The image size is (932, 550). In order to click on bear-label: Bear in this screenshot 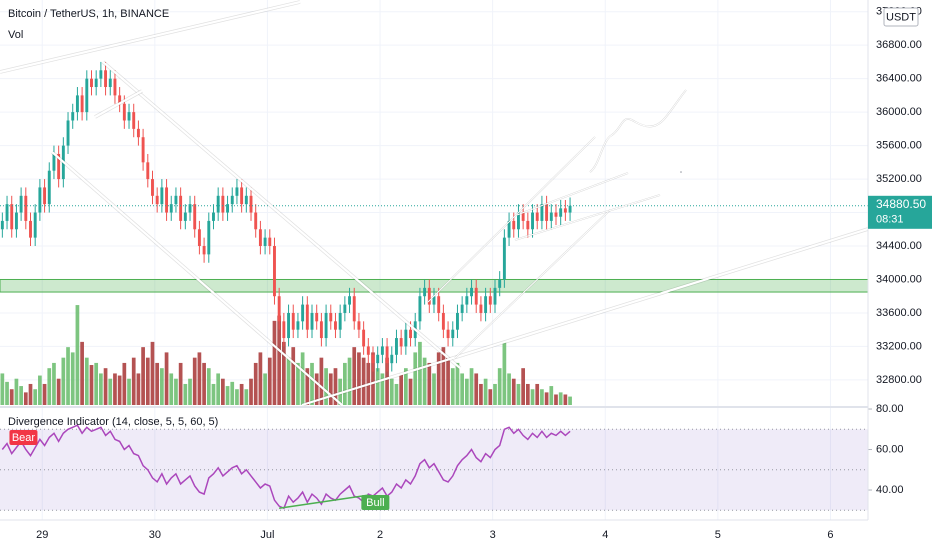, I will do `click(24, 438)`.